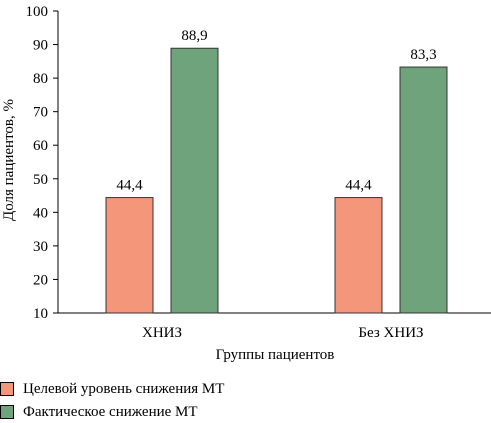  What do you see at coordinates (423, 55) in the screenshot?
I see `data-label: 83,3` at bounding box center [423, 55].